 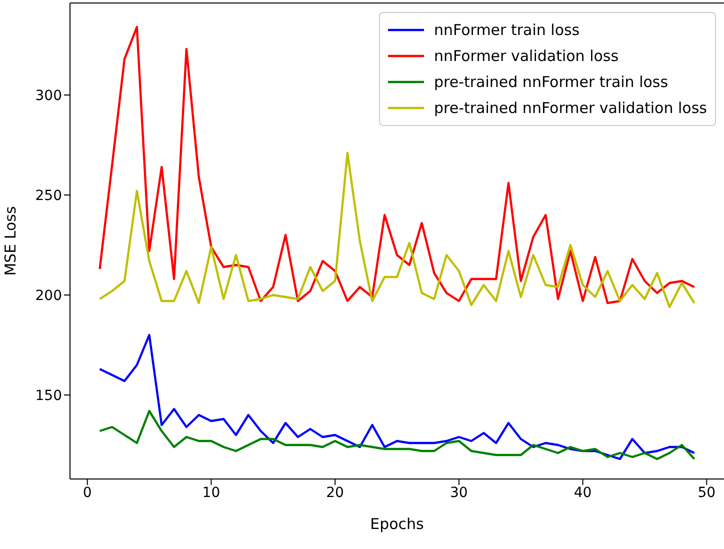 I want to click on x-tick-label: 30, so click(x=459, y=492).